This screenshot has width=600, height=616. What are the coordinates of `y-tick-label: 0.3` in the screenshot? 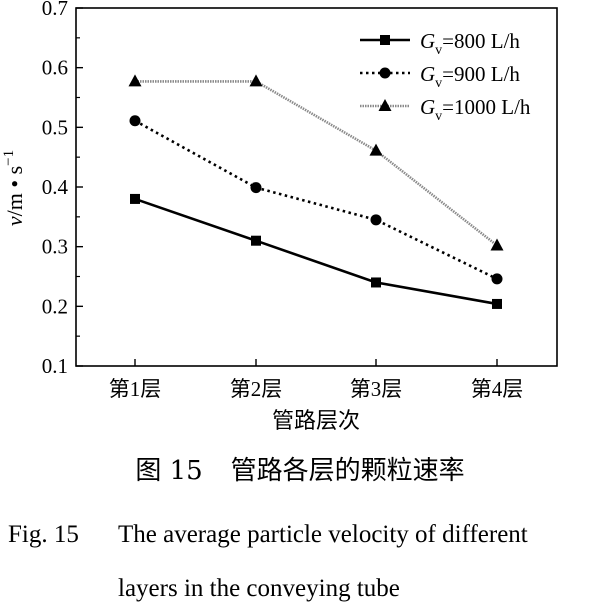 It's located at (55, 247).